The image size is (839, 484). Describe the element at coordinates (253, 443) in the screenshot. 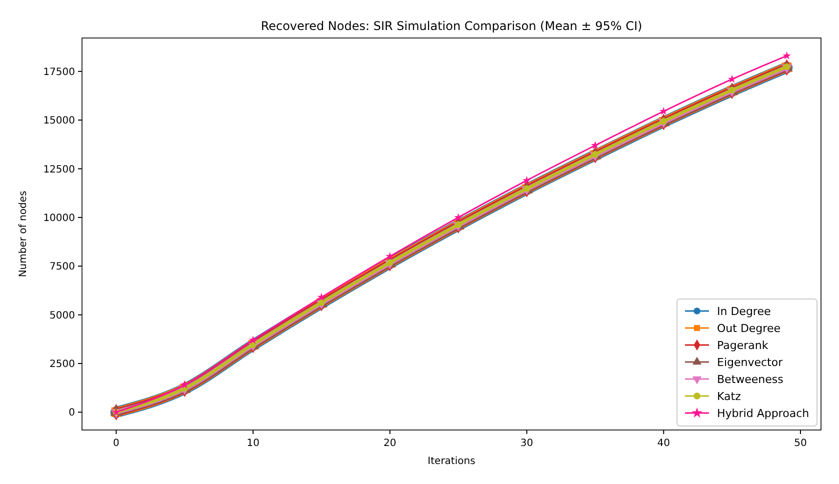

I see `x-tick-label: 10` at that location.